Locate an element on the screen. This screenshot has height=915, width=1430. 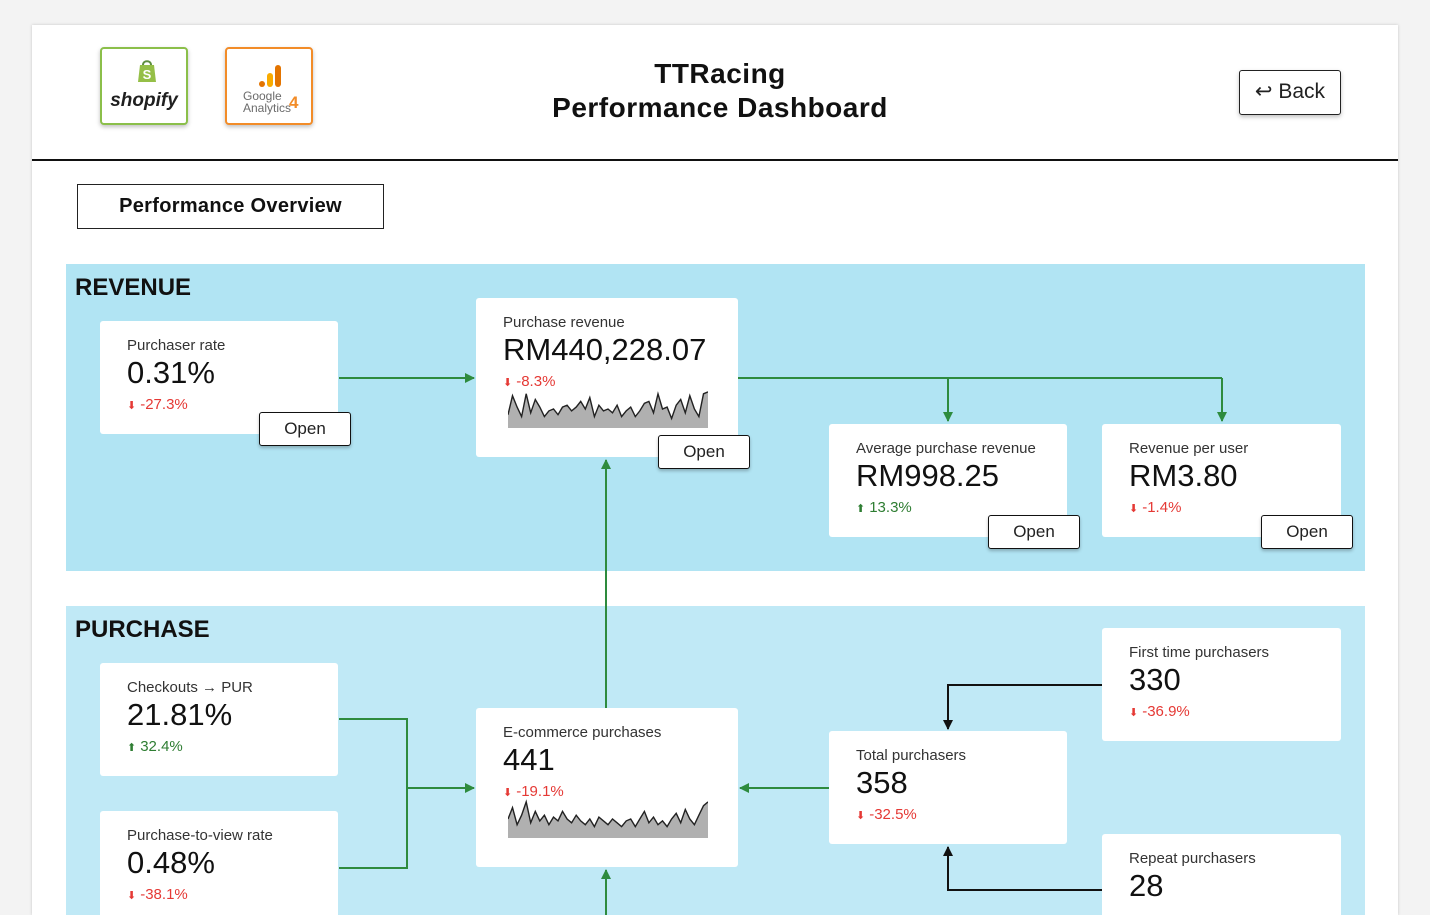
avg-purchase-revenue-open-button: Open is located at coordinates (1034, 532).